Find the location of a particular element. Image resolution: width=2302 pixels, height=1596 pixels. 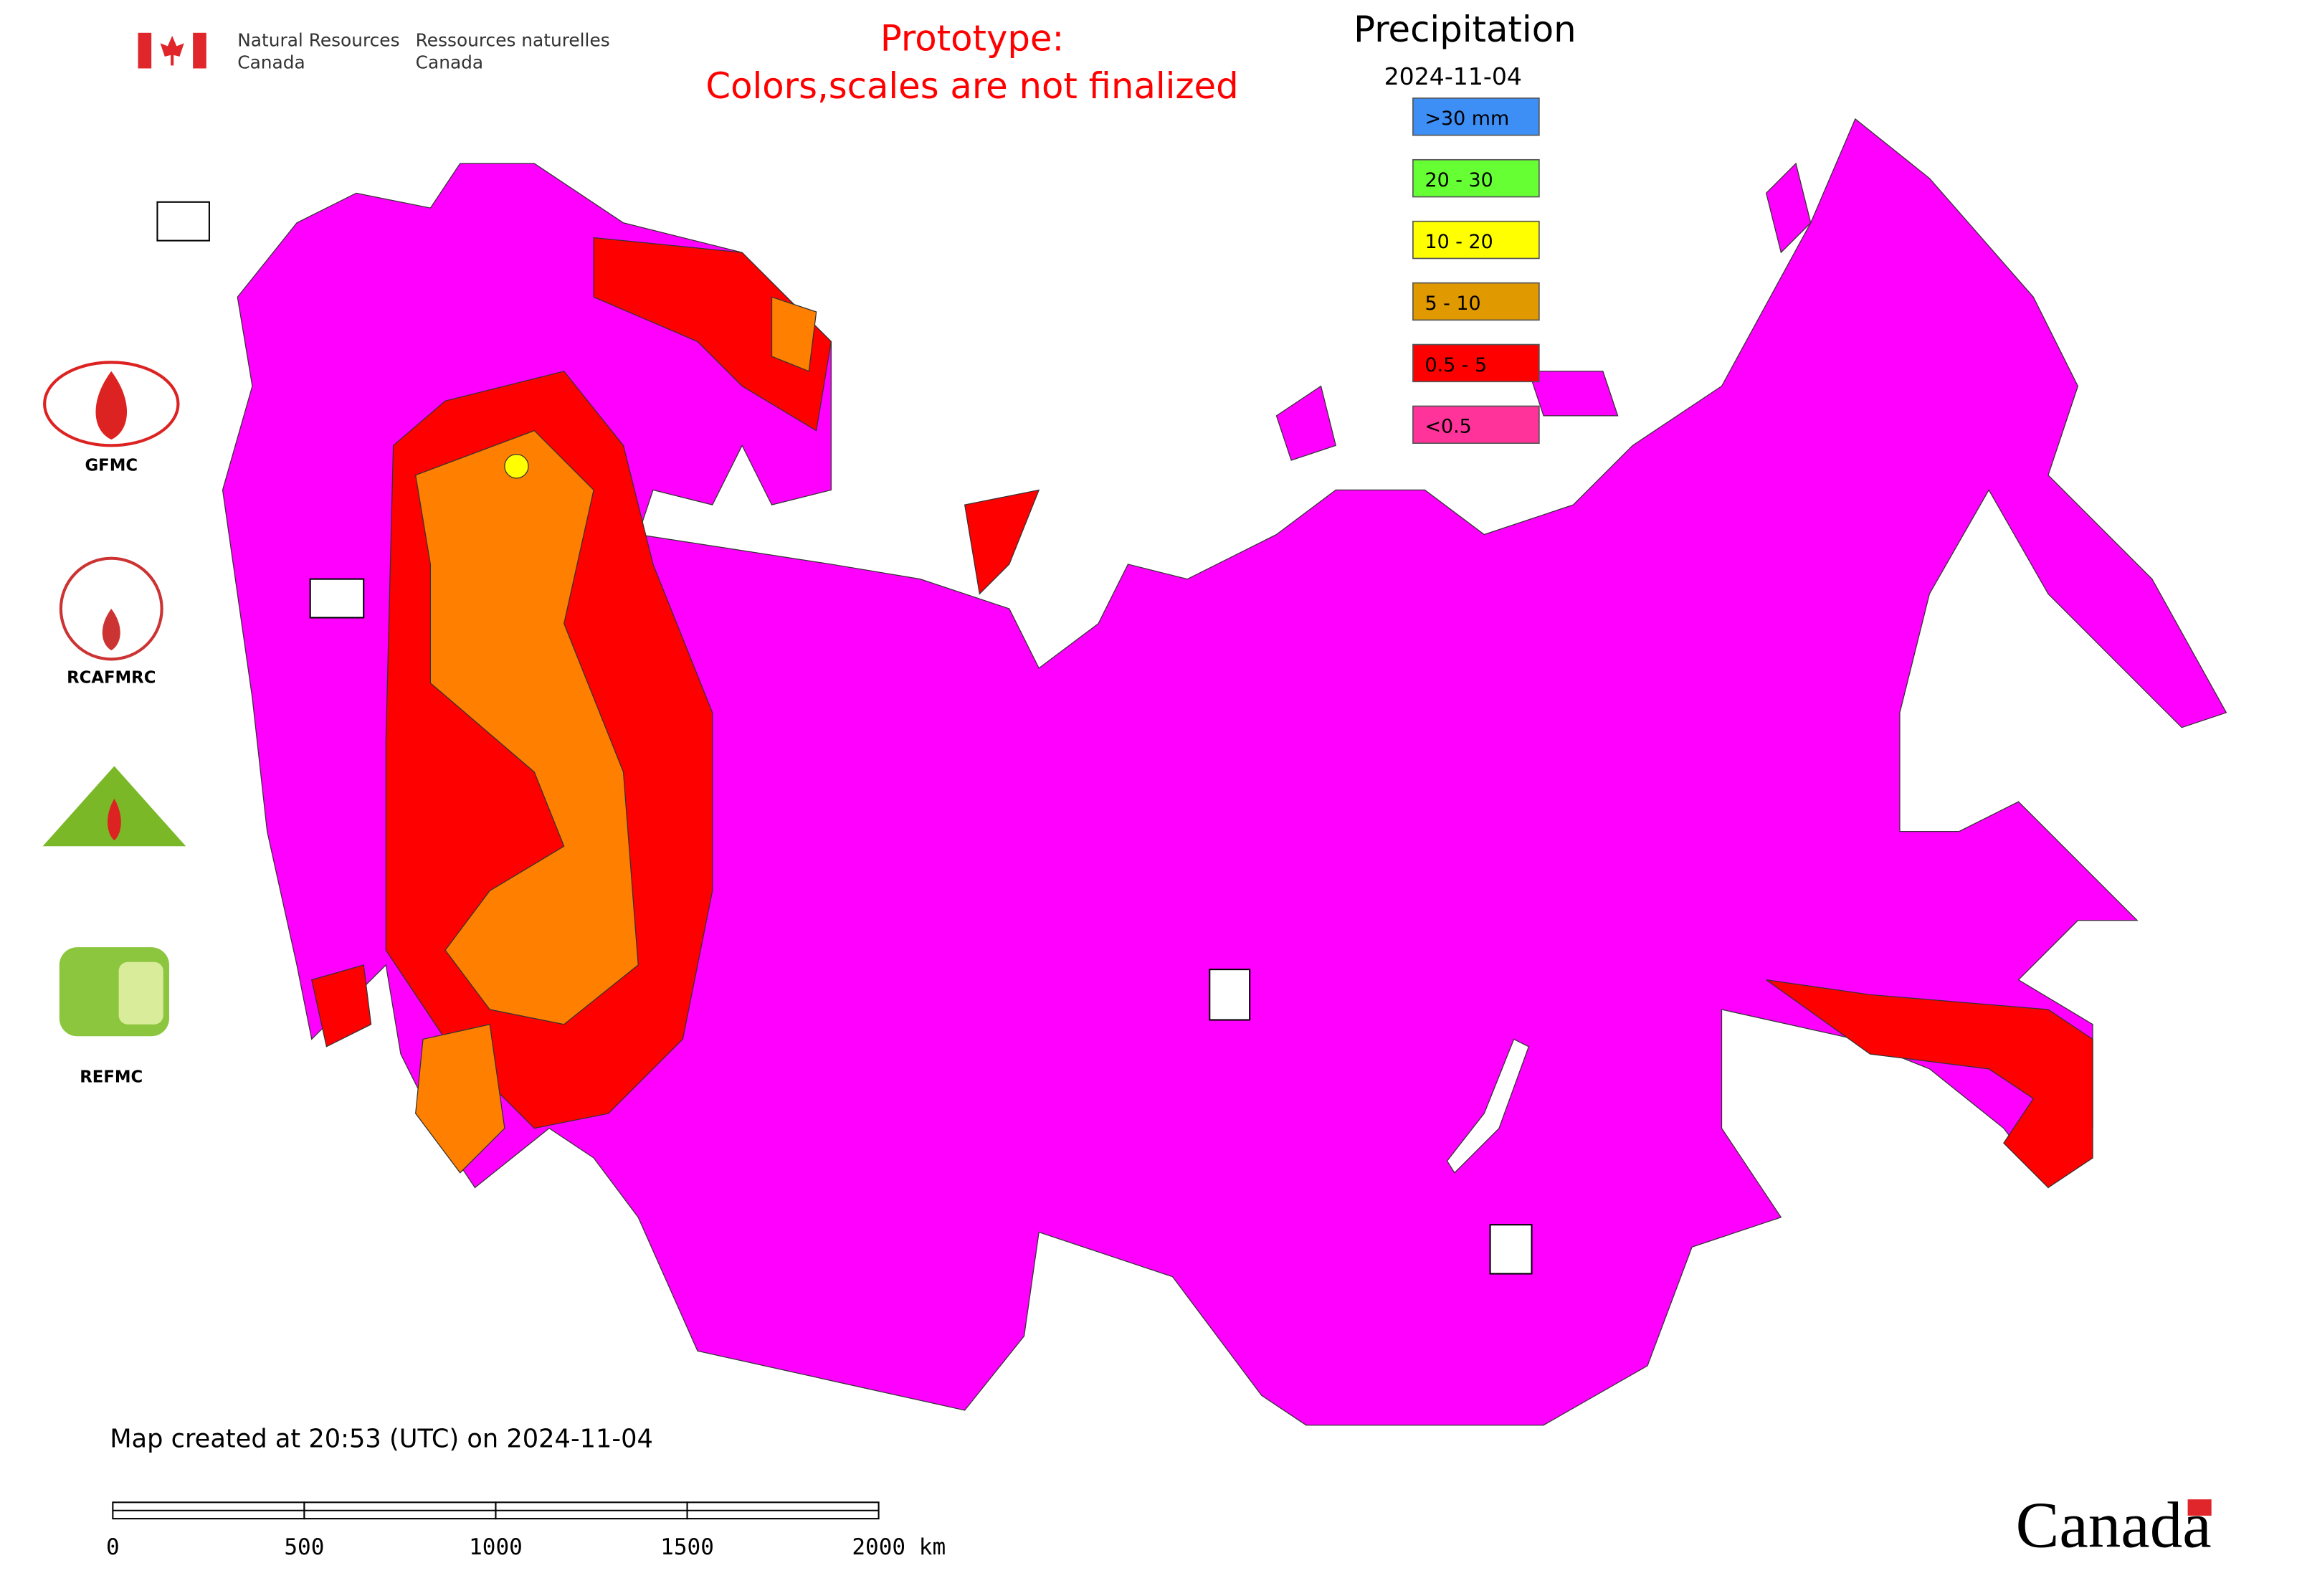

lake-baikal is located at coordinates (1488, 1106).